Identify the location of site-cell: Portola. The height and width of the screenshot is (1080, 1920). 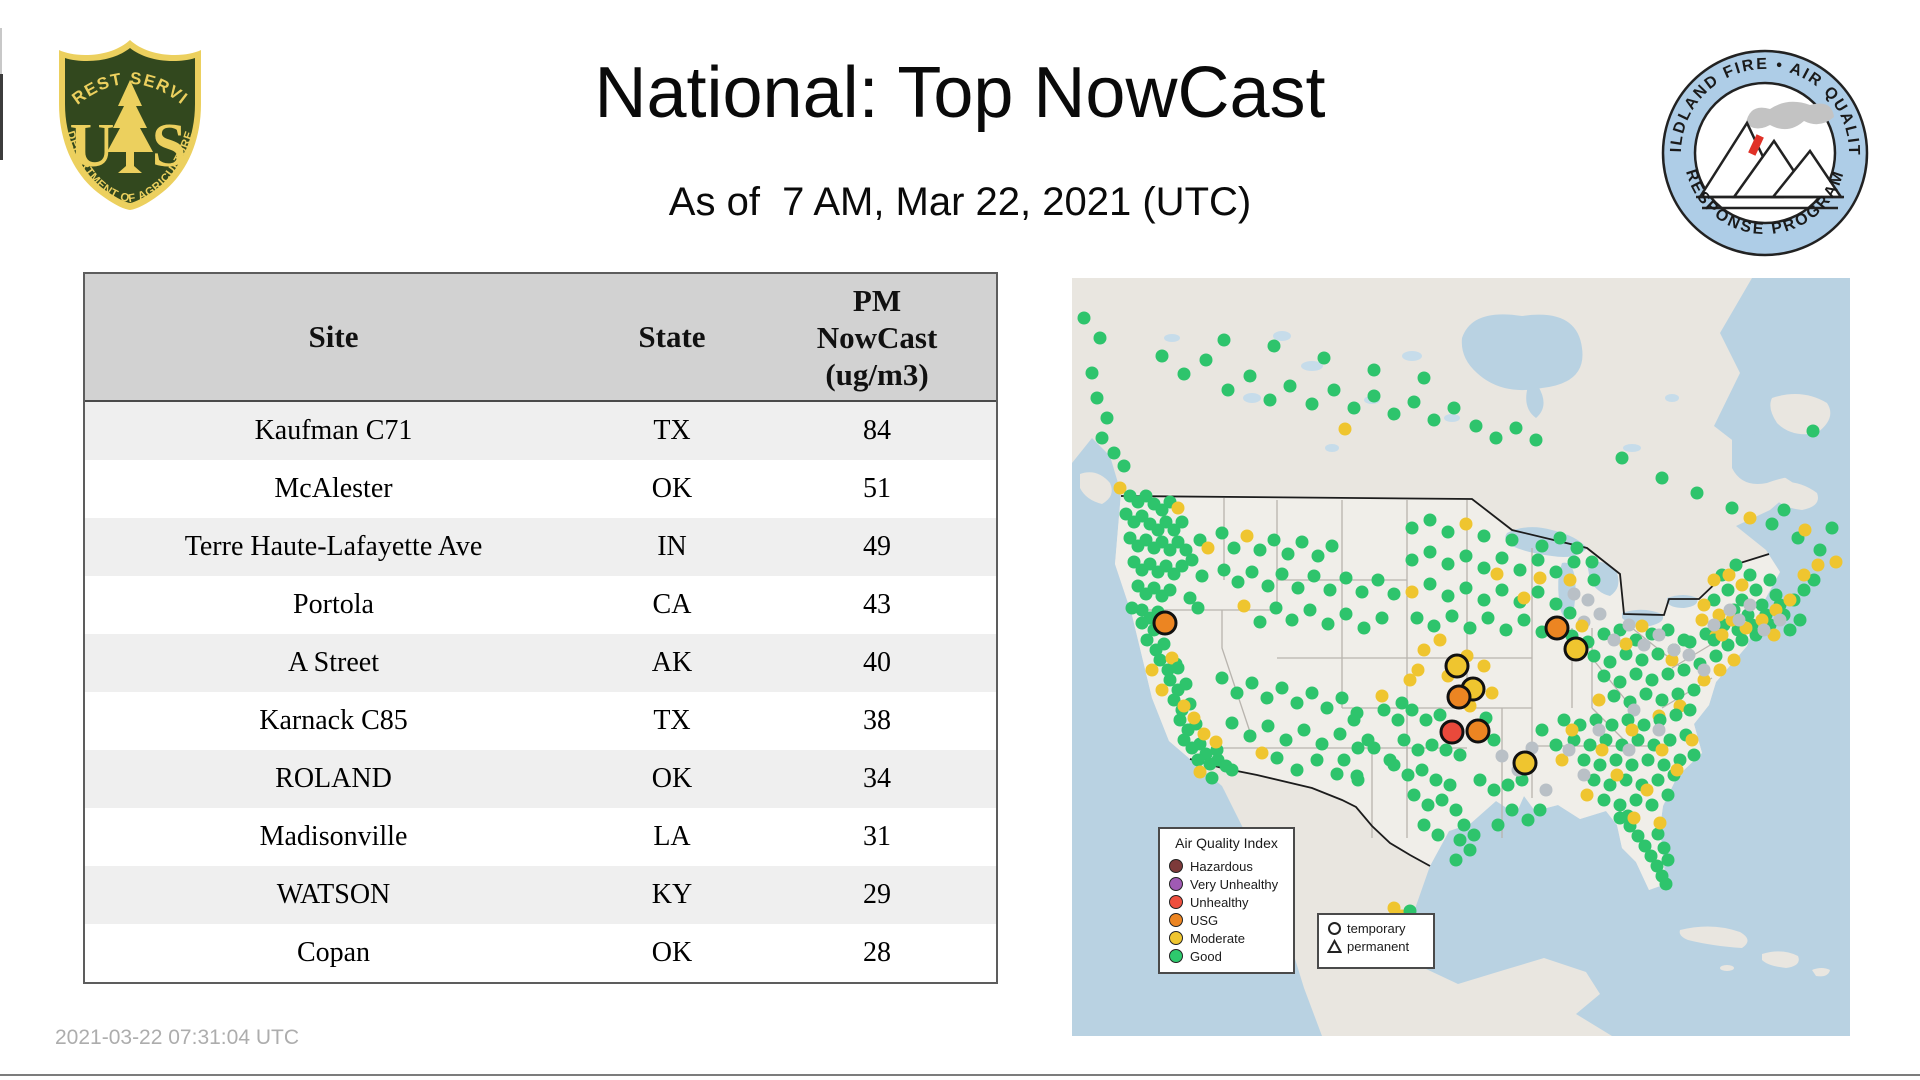
(333, 604).